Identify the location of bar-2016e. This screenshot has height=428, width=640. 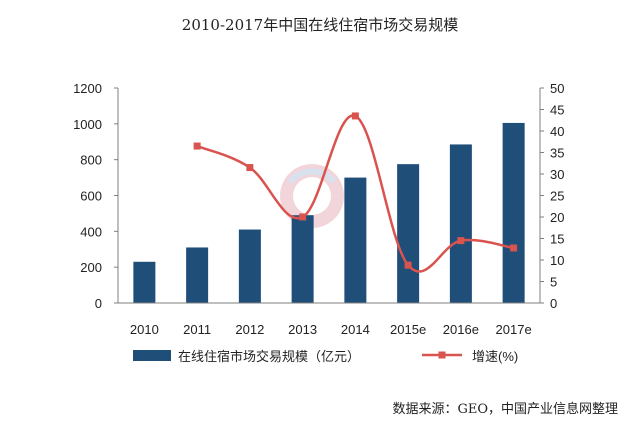
(460, 223).